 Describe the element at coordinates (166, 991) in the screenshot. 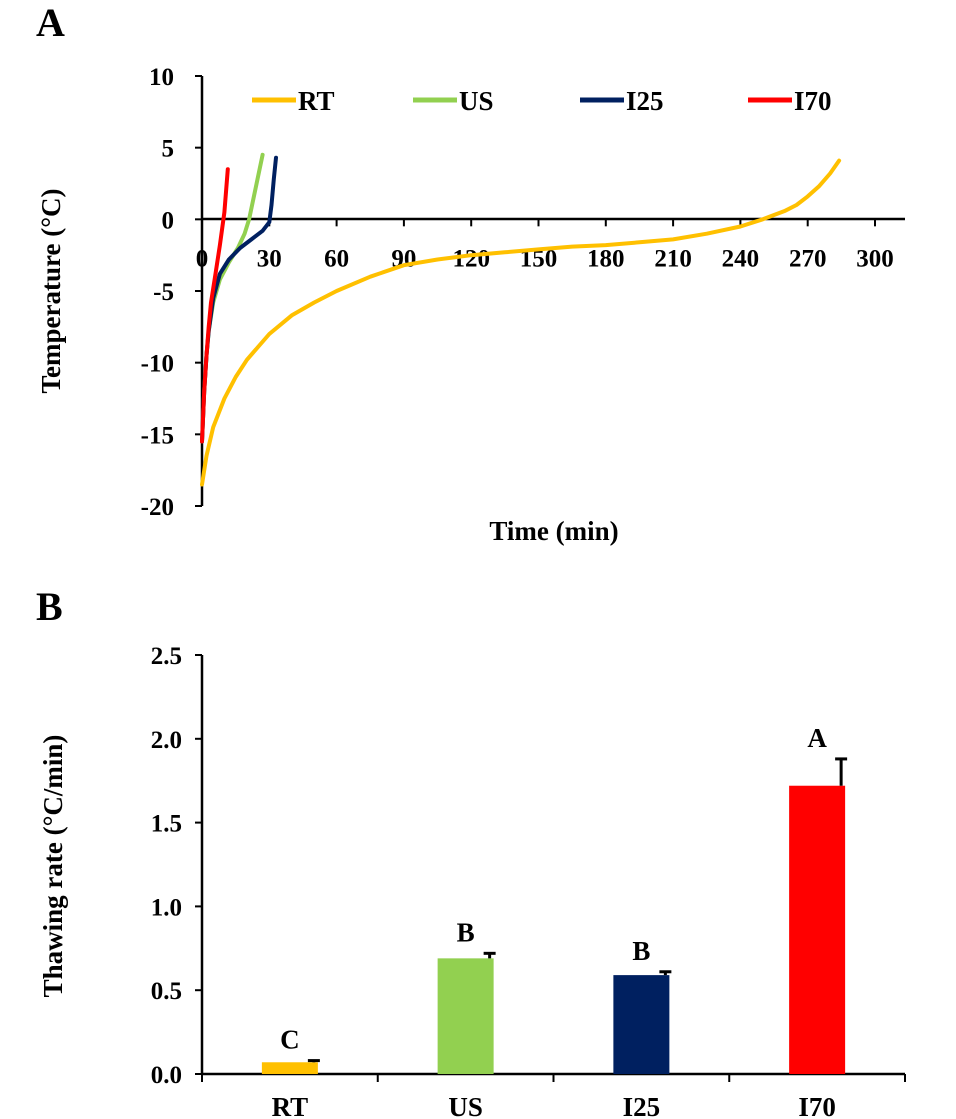

I see `y-tick-label: 0.5` at that location.